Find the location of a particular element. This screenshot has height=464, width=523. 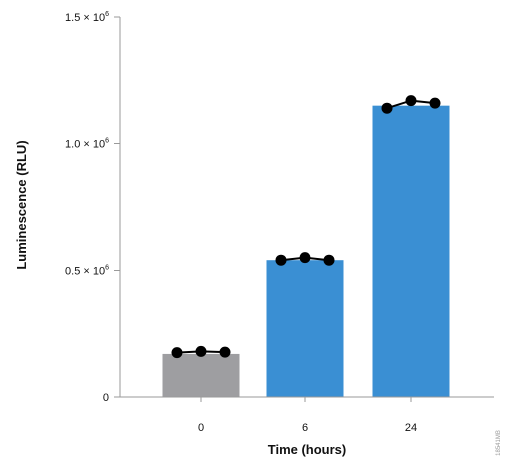

x-tick-label: 0 is located at coordinates (201, 428).